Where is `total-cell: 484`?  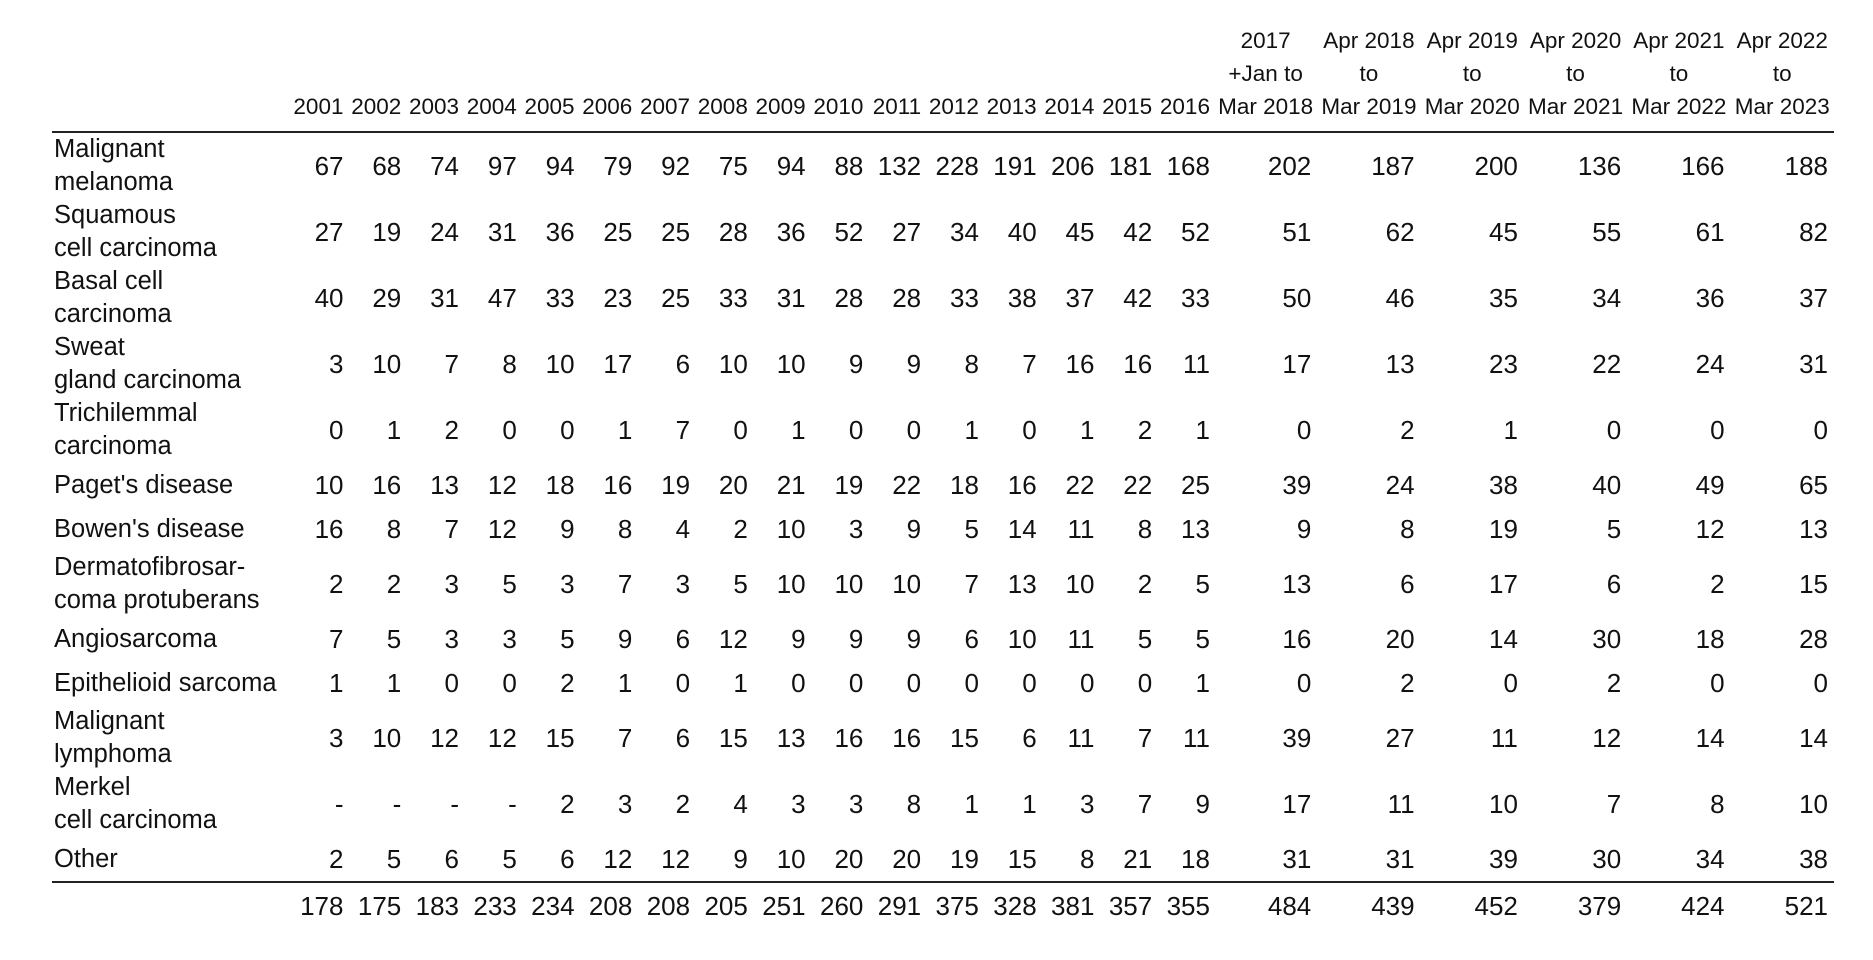 total-cell: 484 is located at coordinates (1265, 905).